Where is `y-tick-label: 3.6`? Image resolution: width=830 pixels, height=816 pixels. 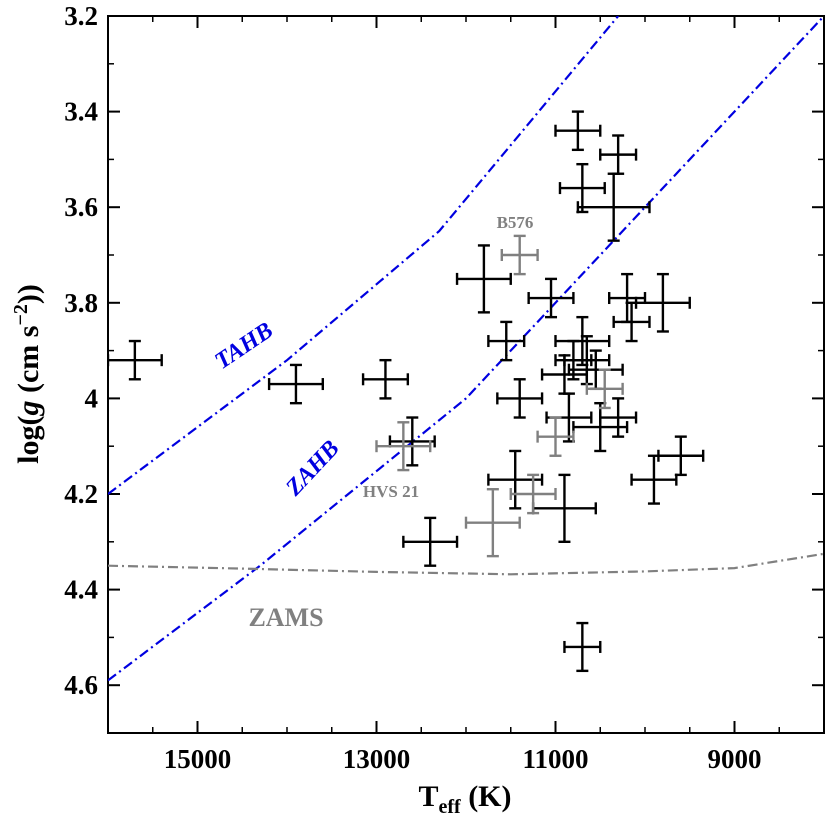
y-tick-label: 3.6 is located at coordinates (81, 207).